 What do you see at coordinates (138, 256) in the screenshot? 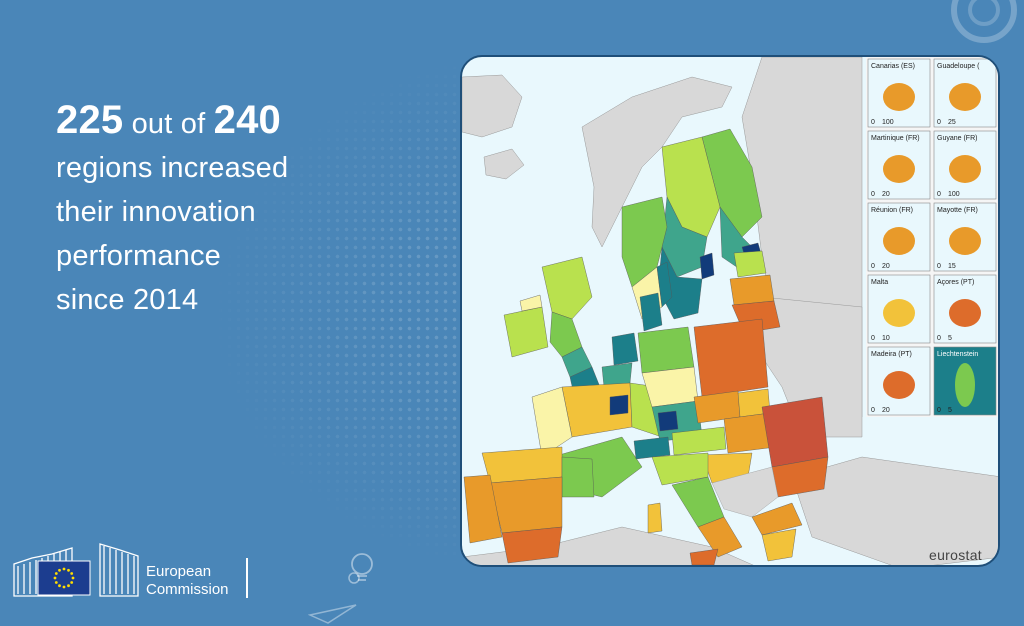
I see `headline-line-4: performance` at bounding box center [138, 256].